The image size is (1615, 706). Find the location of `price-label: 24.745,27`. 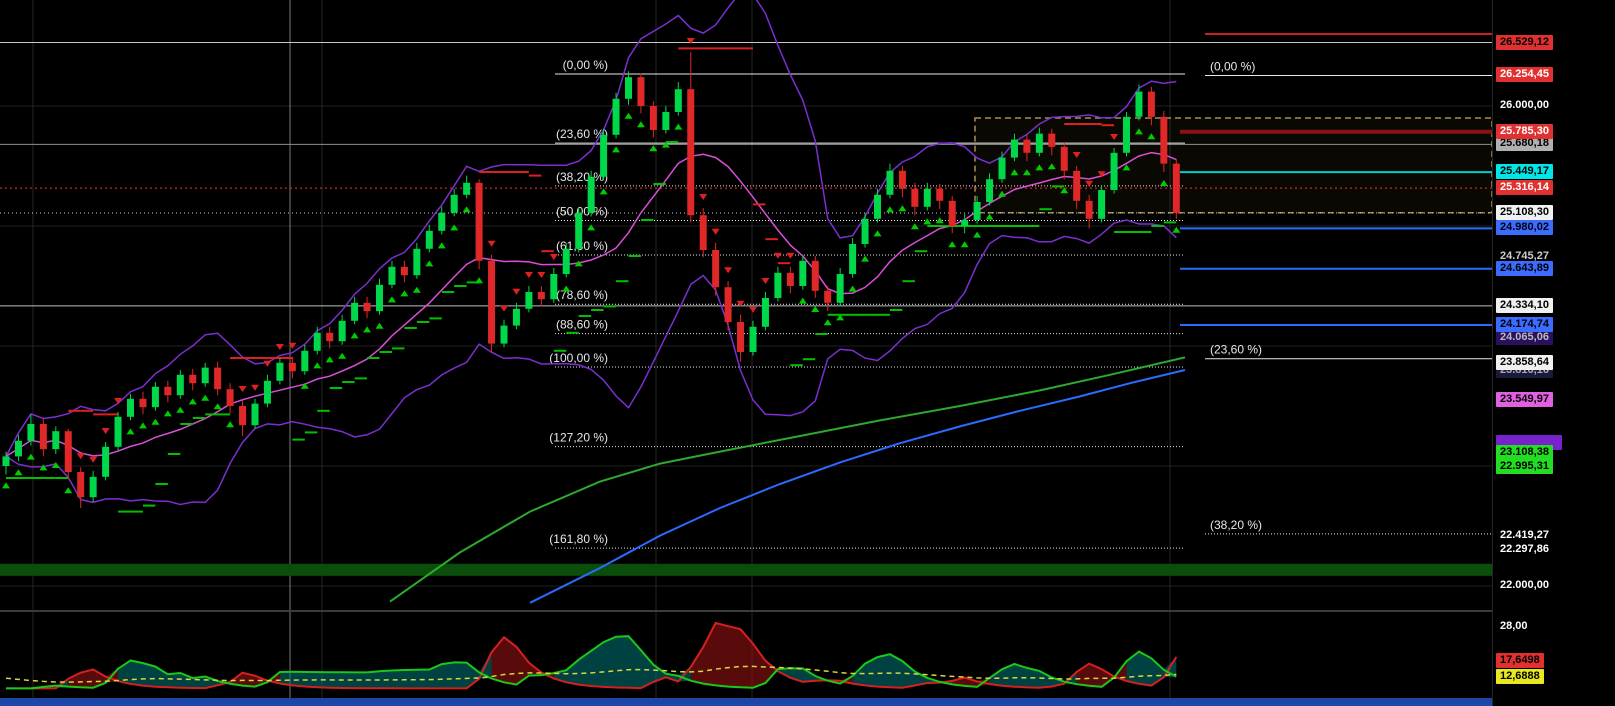

price-label: 24.745,27 is located at coordinates (1524, 256).